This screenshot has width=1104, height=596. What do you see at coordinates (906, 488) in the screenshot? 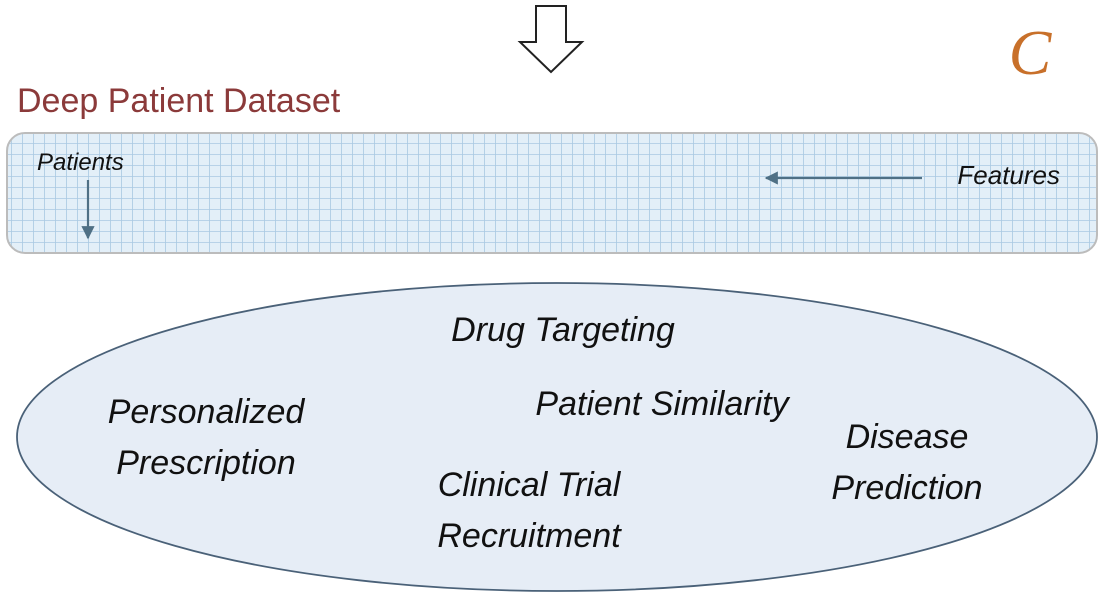
I see `application-disease-prediction-line-2: Prediction` at bounding box center [906, 488].